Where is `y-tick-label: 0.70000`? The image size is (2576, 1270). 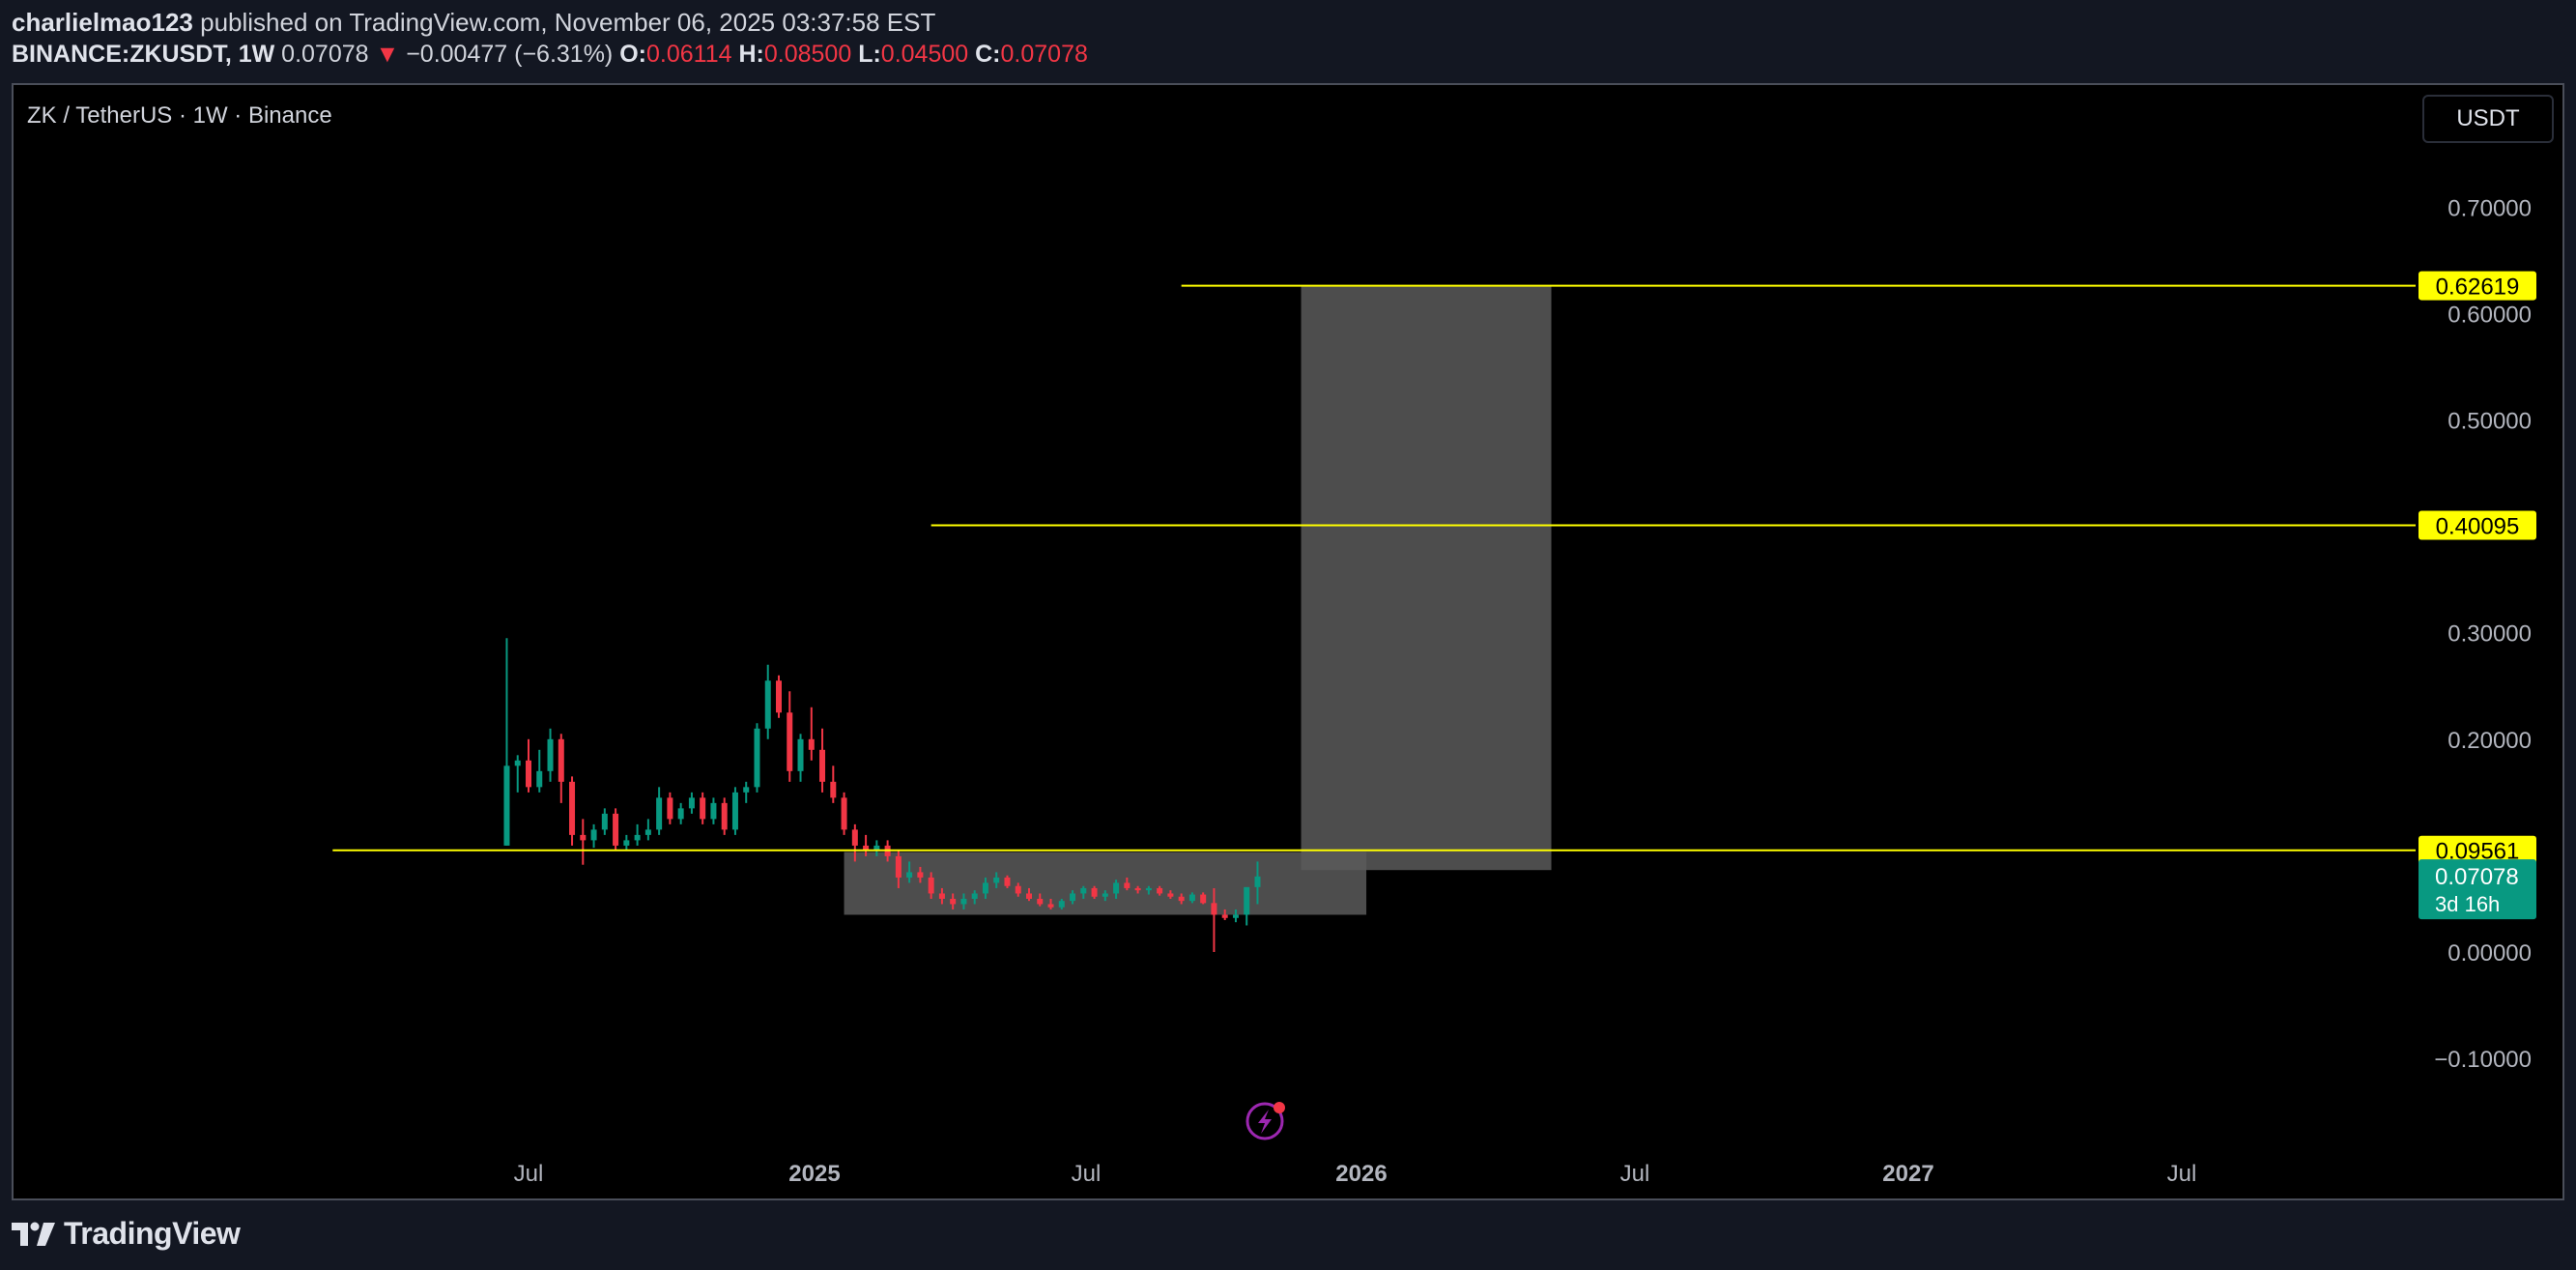
y-tick-label: 0.70000 is located at coordinates (2490, 208).